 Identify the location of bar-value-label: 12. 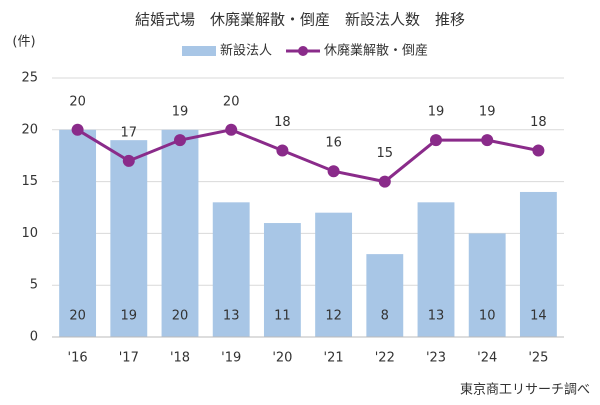
(333, 316).